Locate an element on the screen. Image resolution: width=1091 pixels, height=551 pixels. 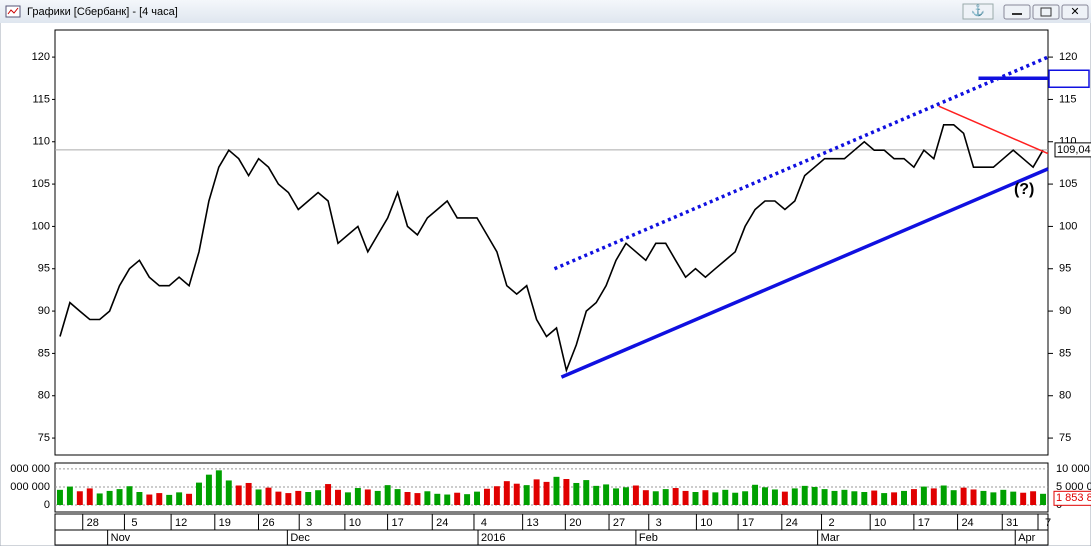
y-tick-label-right: 95 is located at coordinates (1065, 269).